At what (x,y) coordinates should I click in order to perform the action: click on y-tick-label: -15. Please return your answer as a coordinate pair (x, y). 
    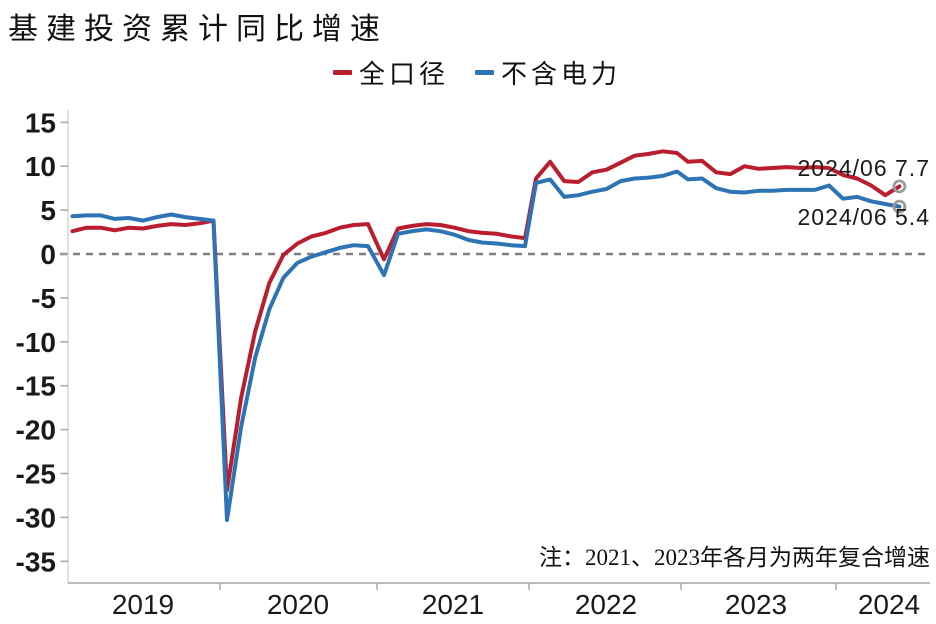
    Looking at the image, I should click on (36, 386).